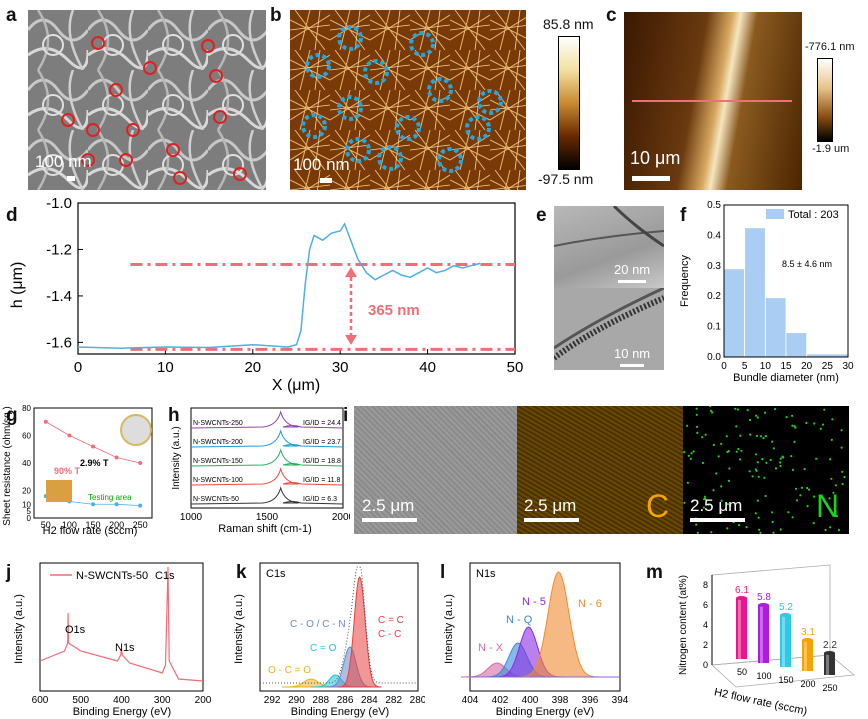 The height and width of the screenshot is (719, 868). I want to click on chart-g-ytick-label: 5, so click(29, 511).